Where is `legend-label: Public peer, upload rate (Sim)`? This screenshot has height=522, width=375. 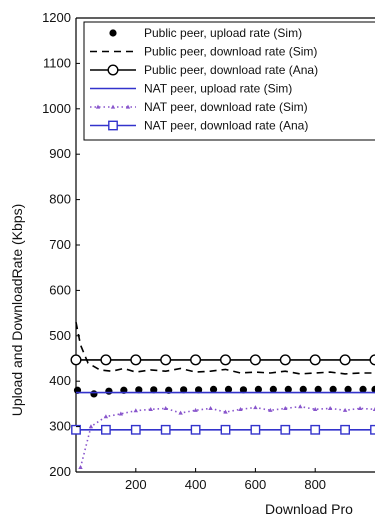
legend-label: Public peer, upload rate (Sim) is located at coordinates (223, 33).